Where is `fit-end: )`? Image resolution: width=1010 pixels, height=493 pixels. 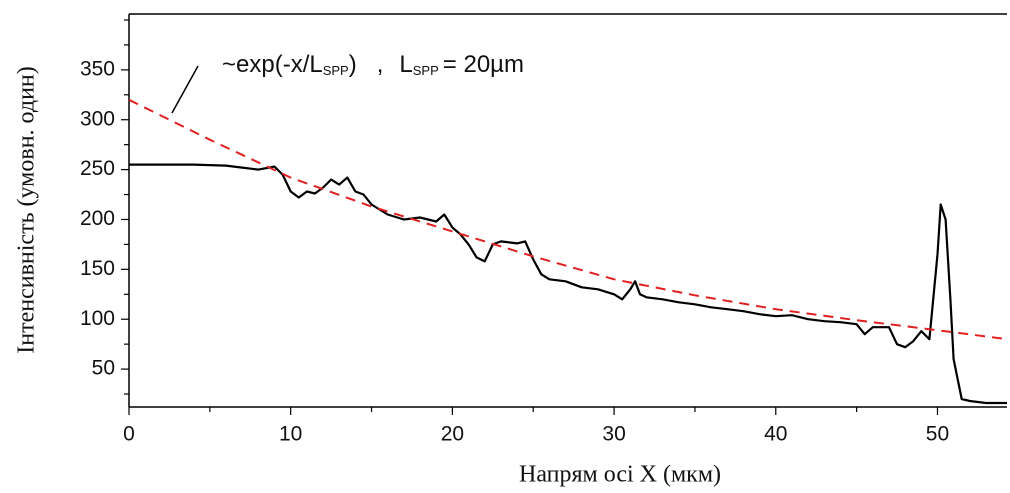
fit-end: ) is located at coordinates (353, 64).